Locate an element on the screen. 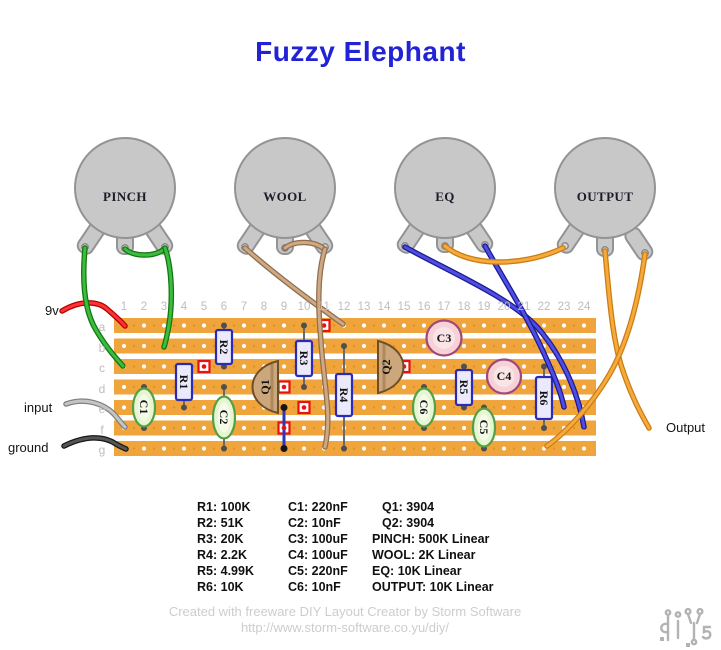 The height and width of the screenshot is (650, 721). legend-entry: C5: 220nF is located at coordinates (318, 571).